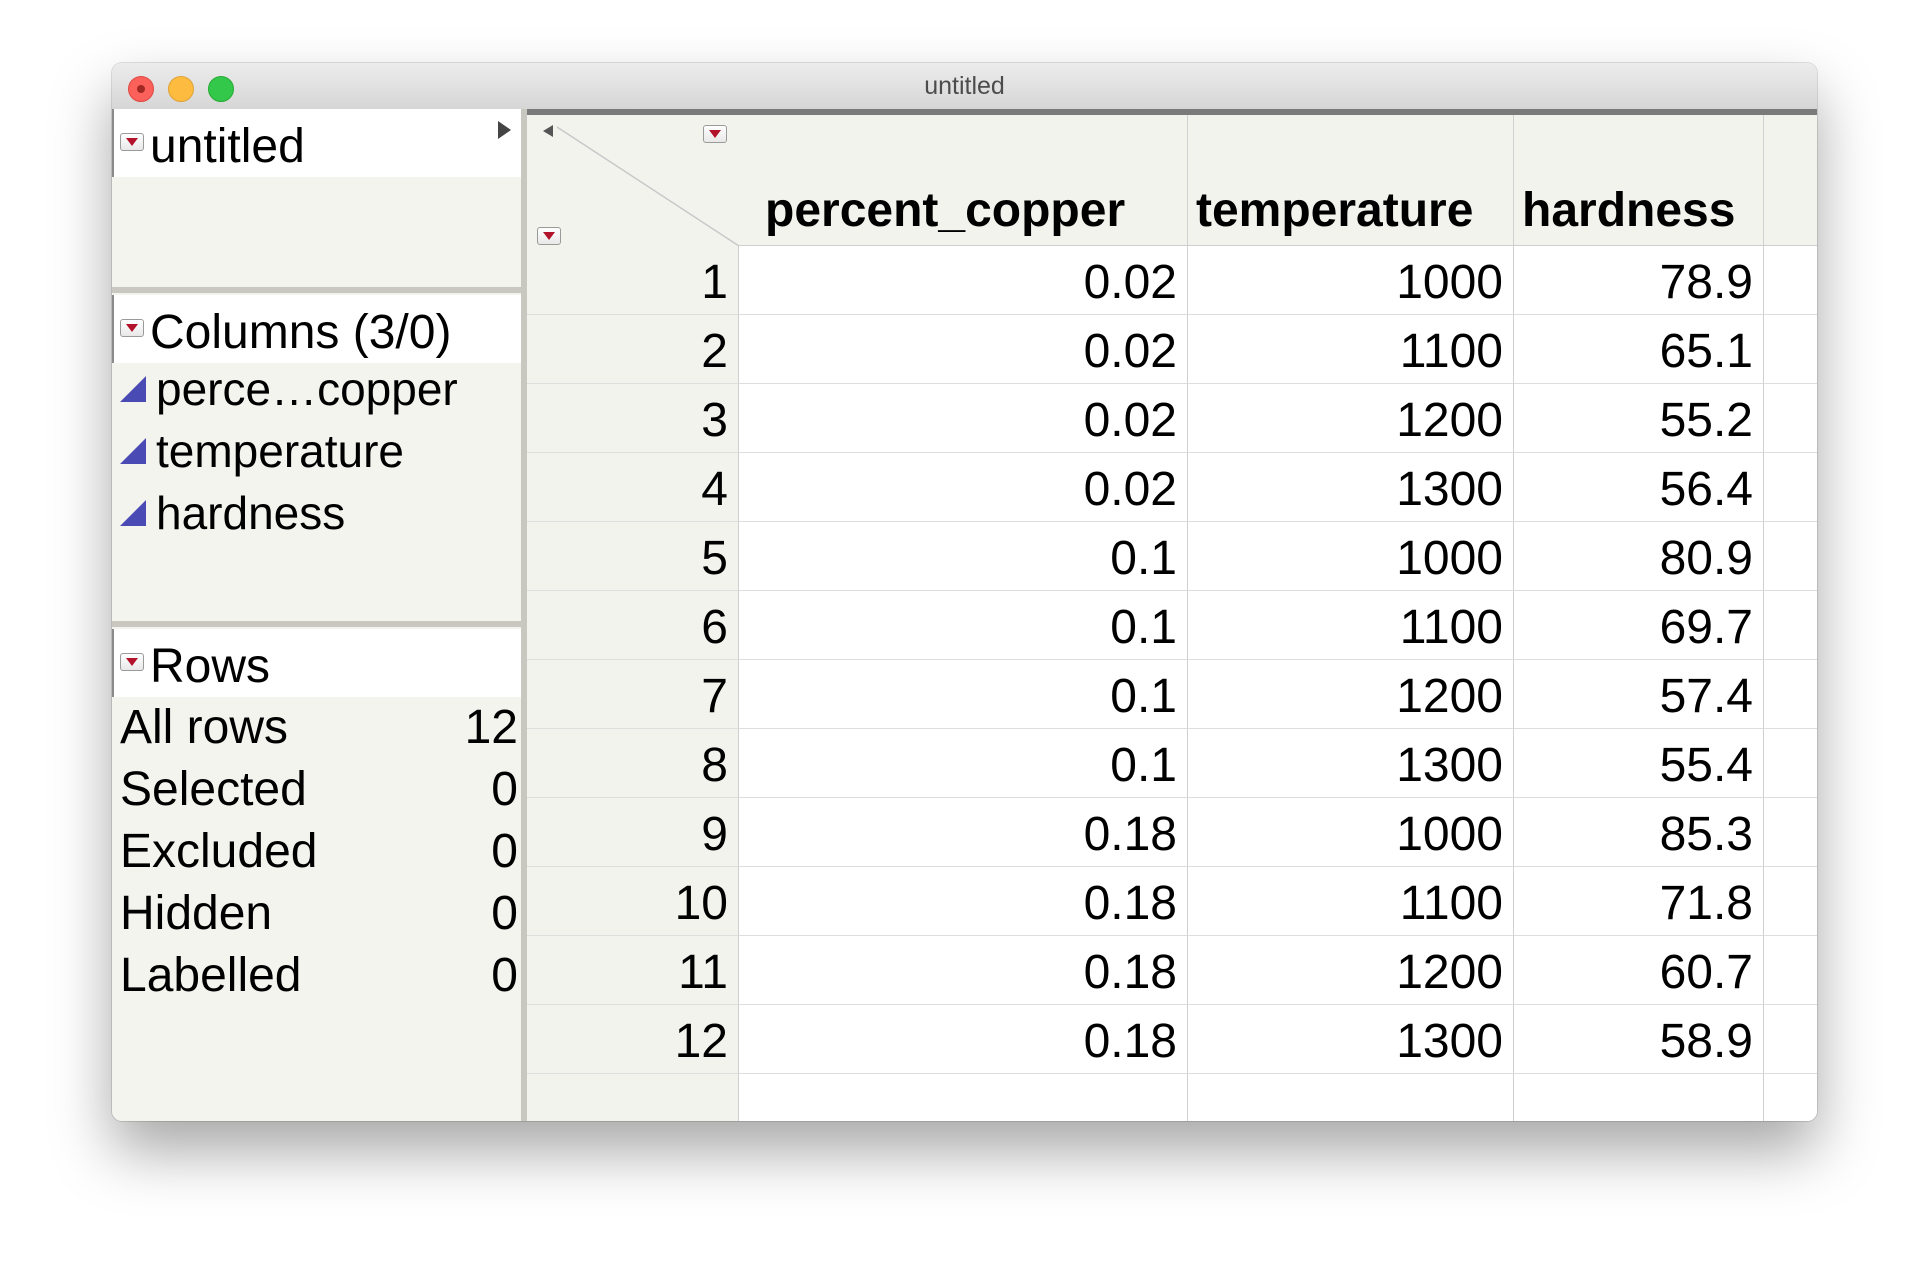 The width and height of the screenshot is (1918, 1276). What do you see at coordinates (319, 852) in the screenshot?
I see `row-stat-excluded: Excluded 0` at bounding box center [319, 852].